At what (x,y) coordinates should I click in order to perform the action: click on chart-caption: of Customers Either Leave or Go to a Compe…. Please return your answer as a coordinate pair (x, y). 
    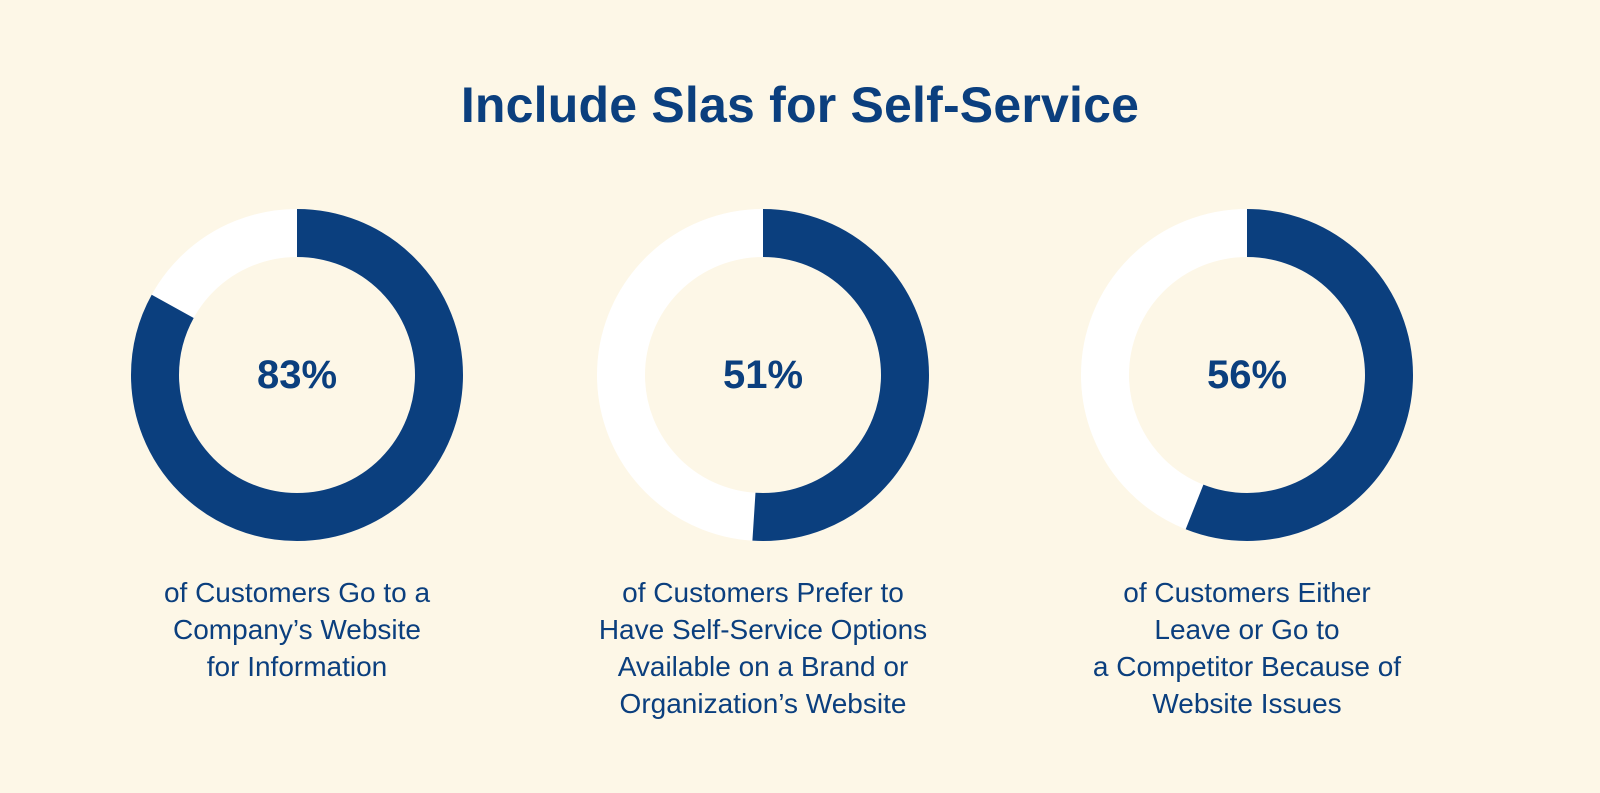
    Looking at the image, I should click on (1247, 648).